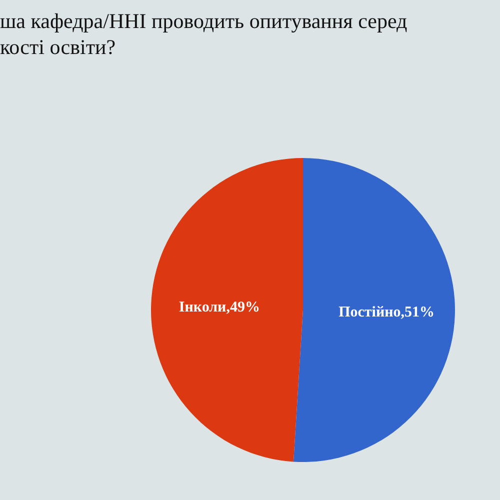 The width and height of the screenshot is (500, 500). What do you see at coordinates (386, 312) in the screenshot?
I see `slice-label: Постійно,51%` at bounding box center [386, 312].